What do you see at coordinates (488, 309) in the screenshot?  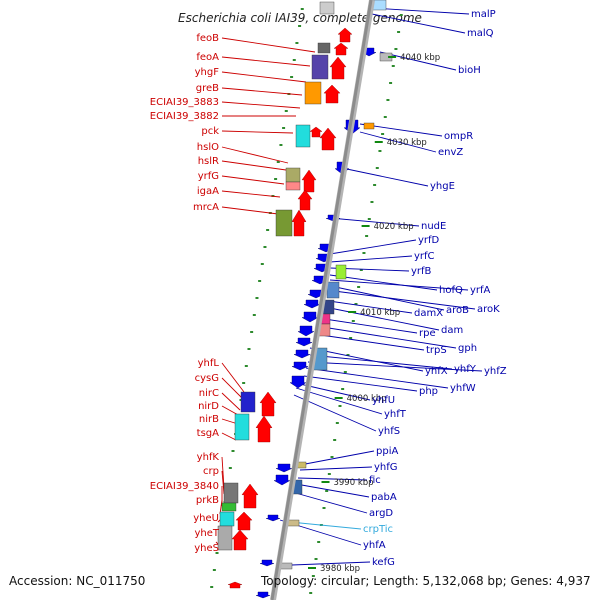 I see `gene-label-arok: aroK` at bounding box center [488, 309].